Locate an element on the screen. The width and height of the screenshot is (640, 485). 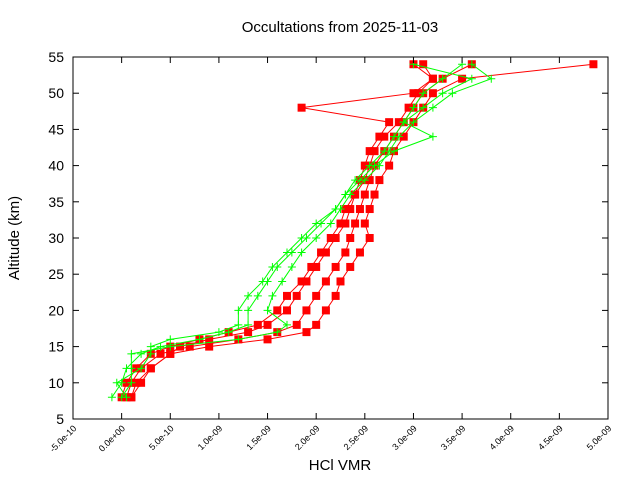
x-tick-label: 3.0e-09 is located at coordinates (404, 437).